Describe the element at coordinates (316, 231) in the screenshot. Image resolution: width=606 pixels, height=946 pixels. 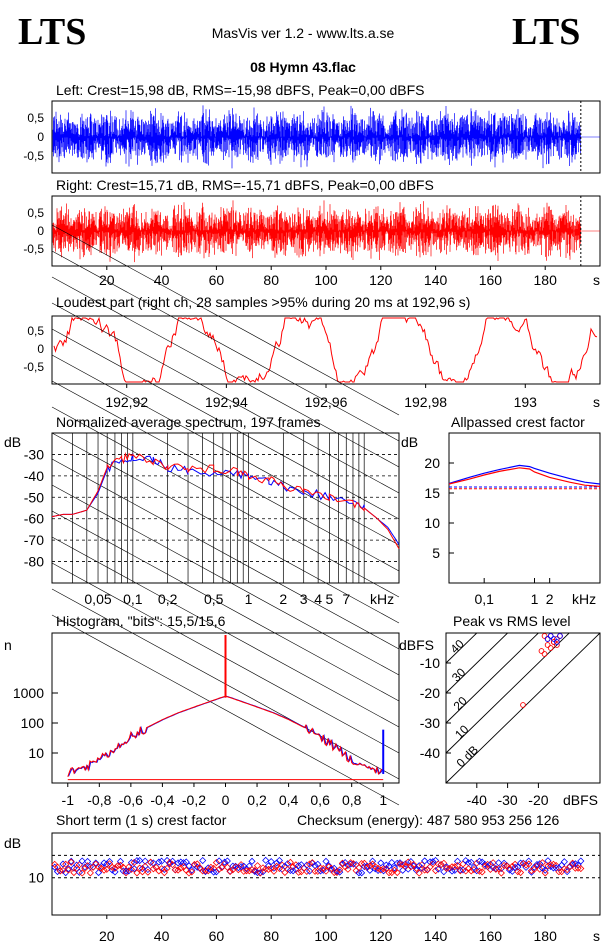
I see `right-waveform-trace` at that location.